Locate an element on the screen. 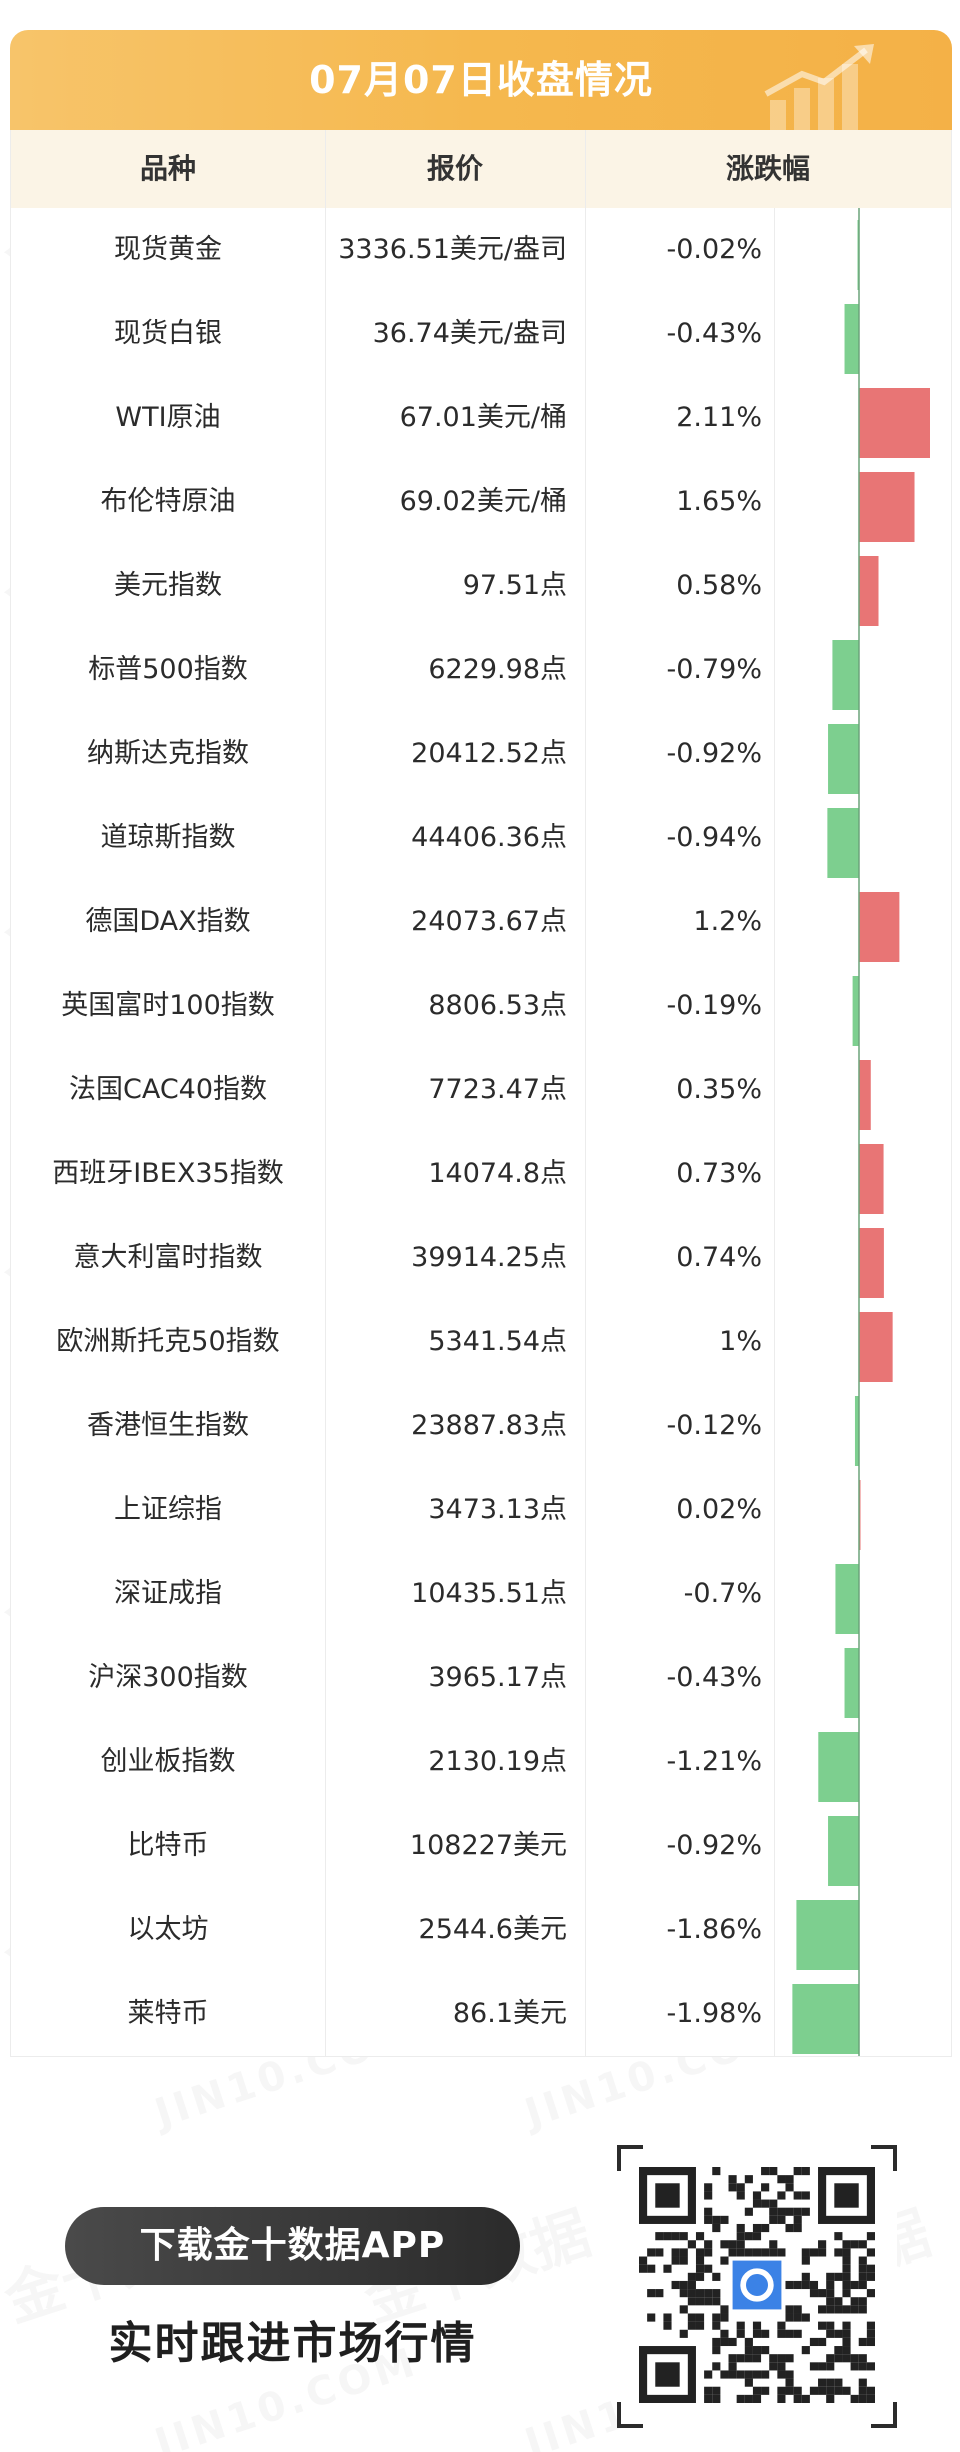  row-price: 24073.67点 is located at coordinates (489, 921).